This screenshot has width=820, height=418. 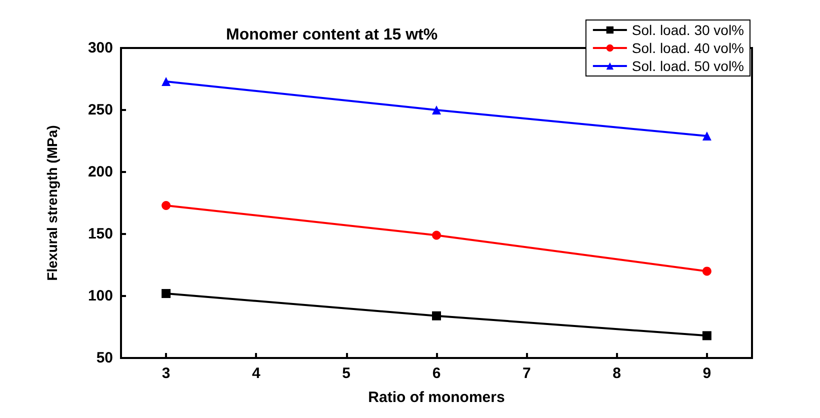 I want to click on chart-title: Monomer content at 15 wt%, so click(x=332, y=35).